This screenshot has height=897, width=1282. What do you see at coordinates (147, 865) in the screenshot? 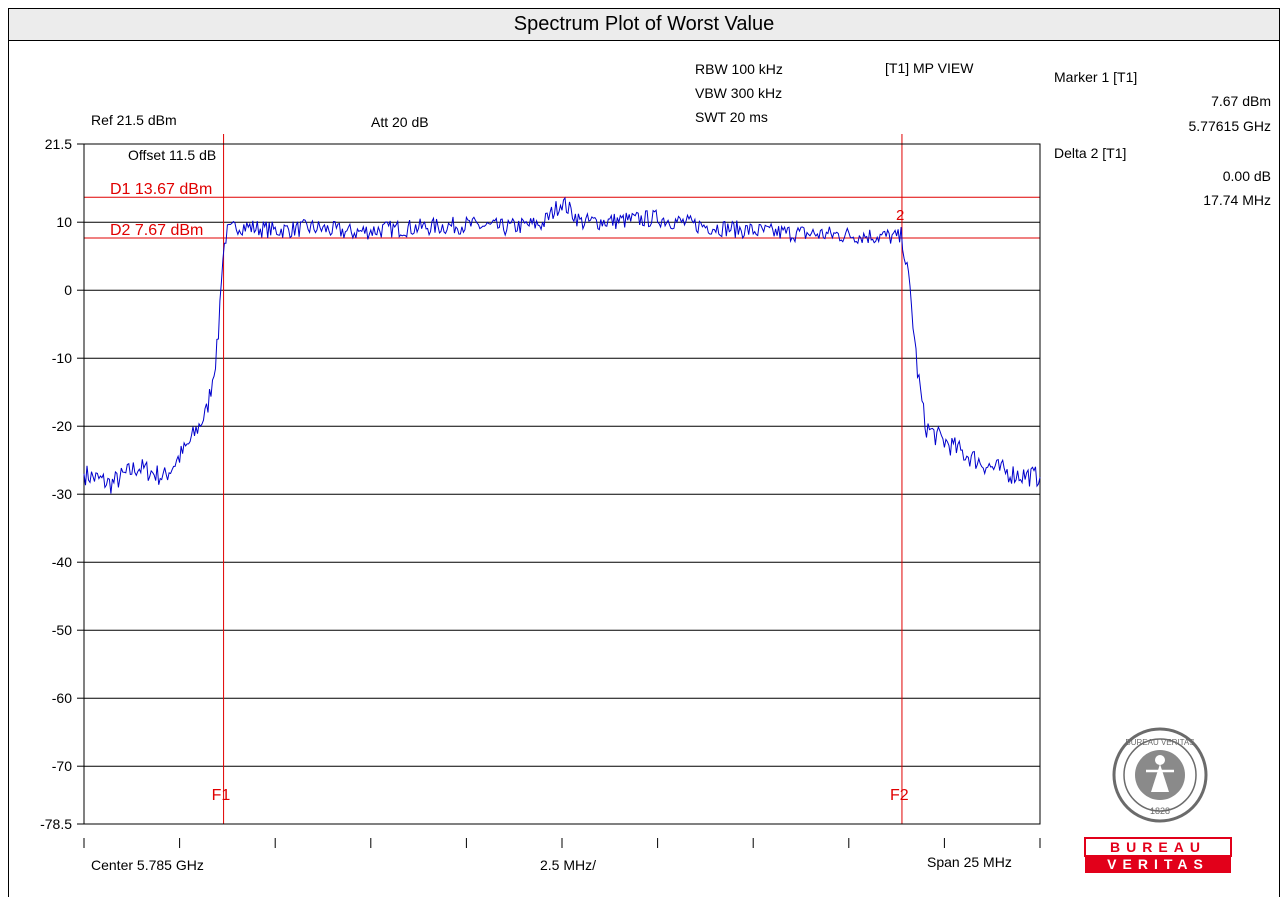
I see `center-frequency-label: Center 5.785 GHz` at bounding box center [147, 865].